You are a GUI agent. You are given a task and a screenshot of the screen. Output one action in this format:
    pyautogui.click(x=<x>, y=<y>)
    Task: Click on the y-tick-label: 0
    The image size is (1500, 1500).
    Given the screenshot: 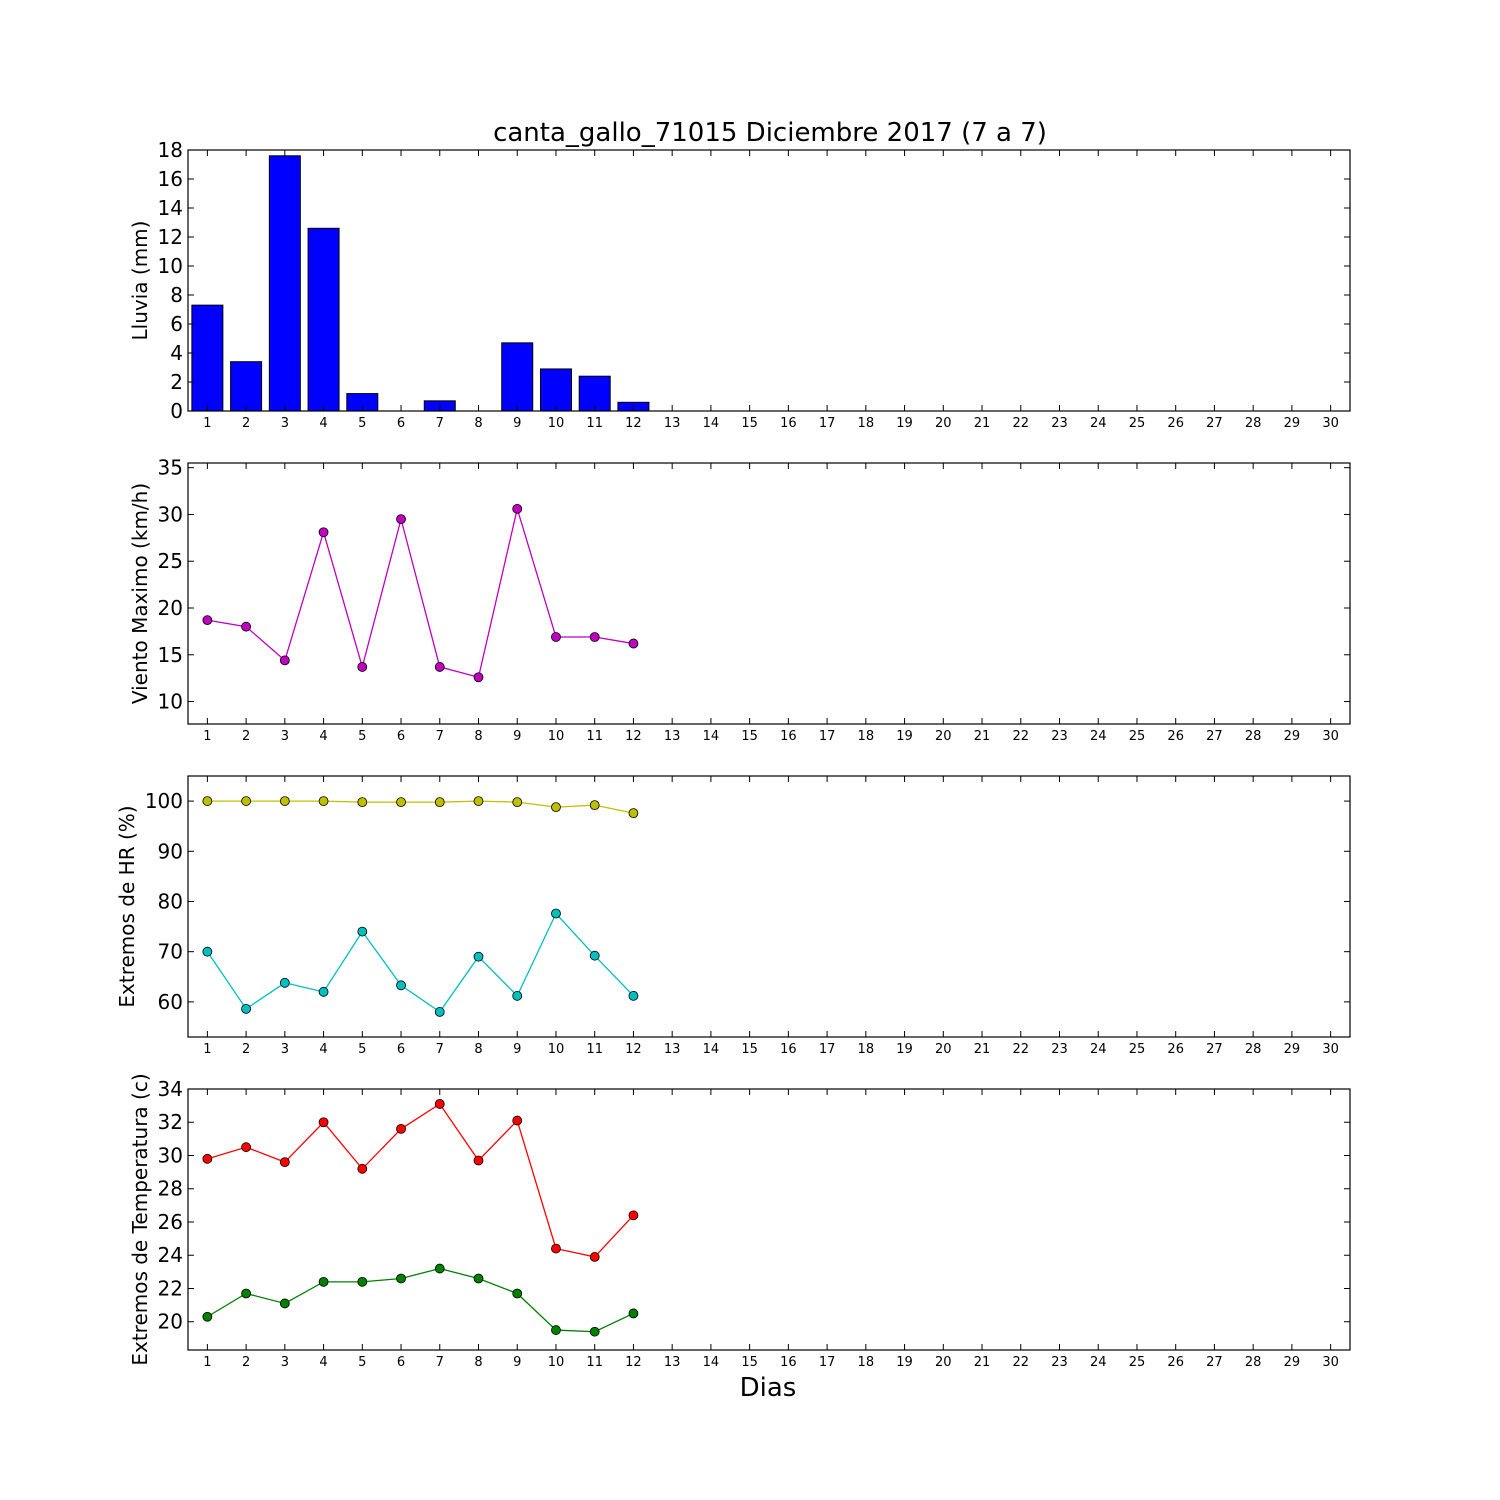 What is the action you would take?
    pyautogui.click(x=176, y=411)
    